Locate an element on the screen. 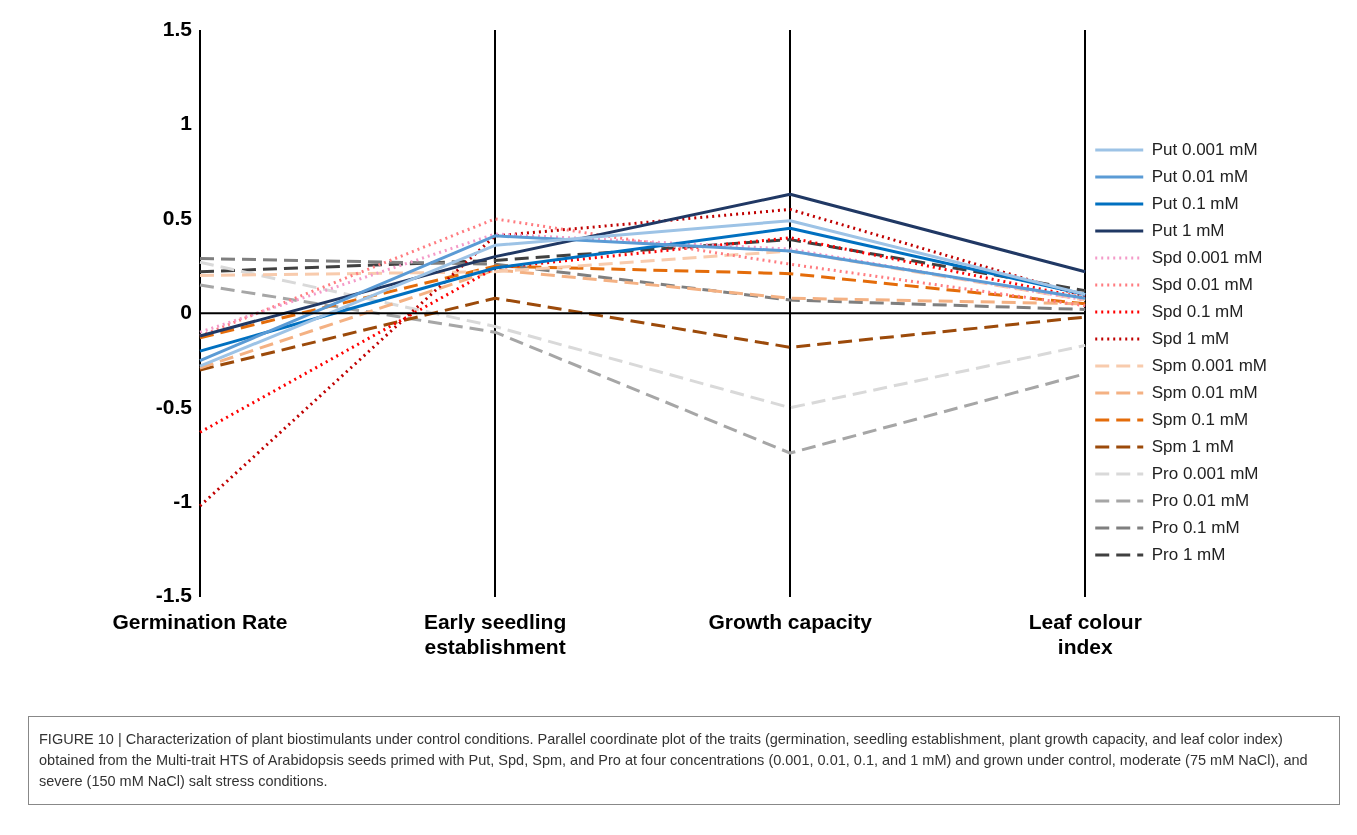  legend-label: Put 1 mM is located at coordinates (1188, 230).